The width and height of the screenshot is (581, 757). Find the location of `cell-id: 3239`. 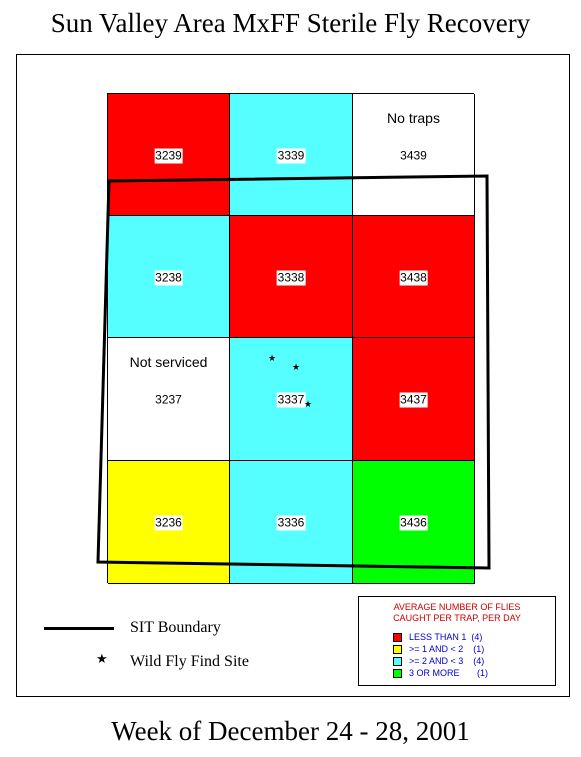

cell-id: 3239 is located at coordinates (168, 156).